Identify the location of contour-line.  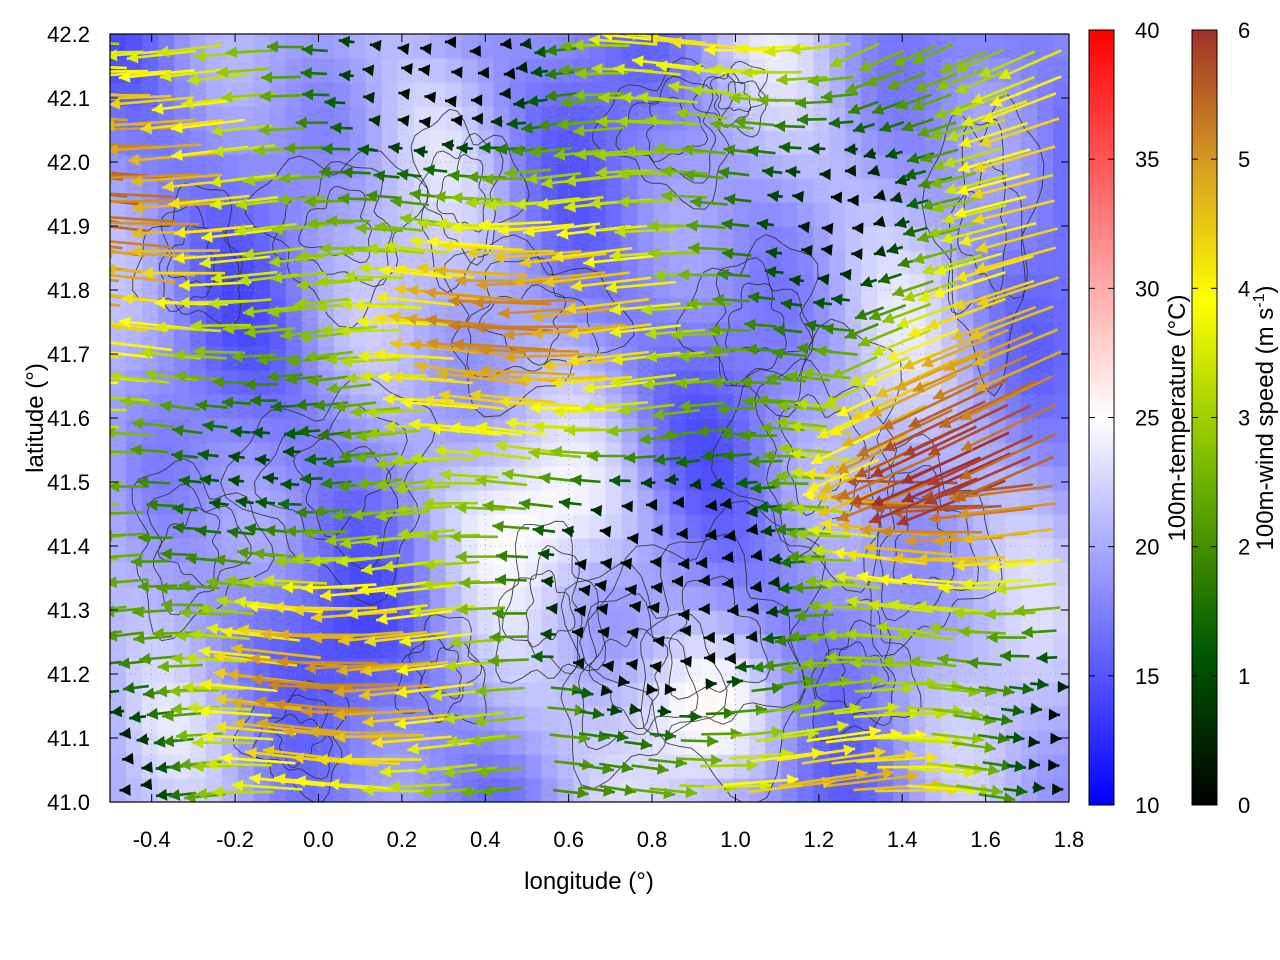
(665, 129).